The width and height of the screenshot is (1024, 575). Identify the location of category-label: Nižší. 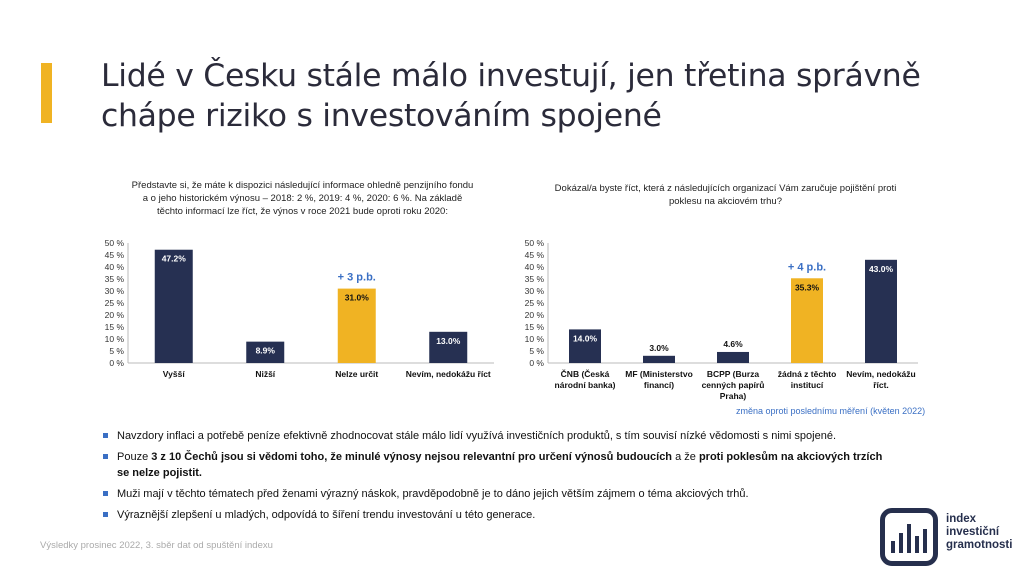
(265, 374).